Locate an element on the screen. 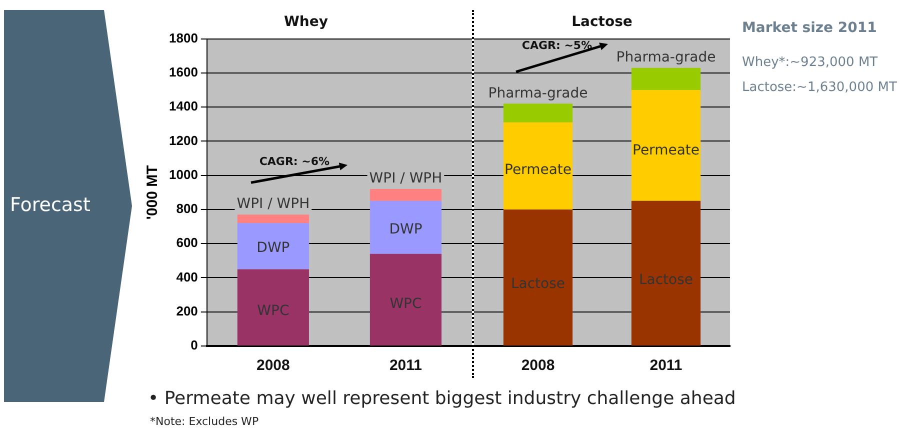 The height and width of the screenshot is (432, 909). text: • Permeate may well represent biggest industry challenge ahead is located at coordinates (442, 398).